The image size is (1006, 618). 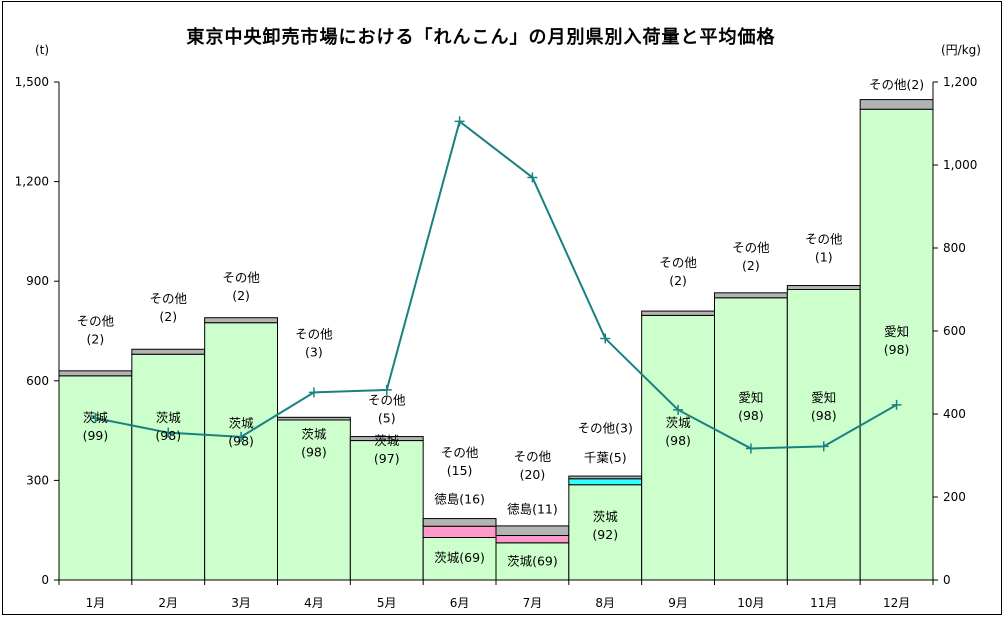 I want to click on right-axis-unit: (円/kg), so click(x=961, y=50).